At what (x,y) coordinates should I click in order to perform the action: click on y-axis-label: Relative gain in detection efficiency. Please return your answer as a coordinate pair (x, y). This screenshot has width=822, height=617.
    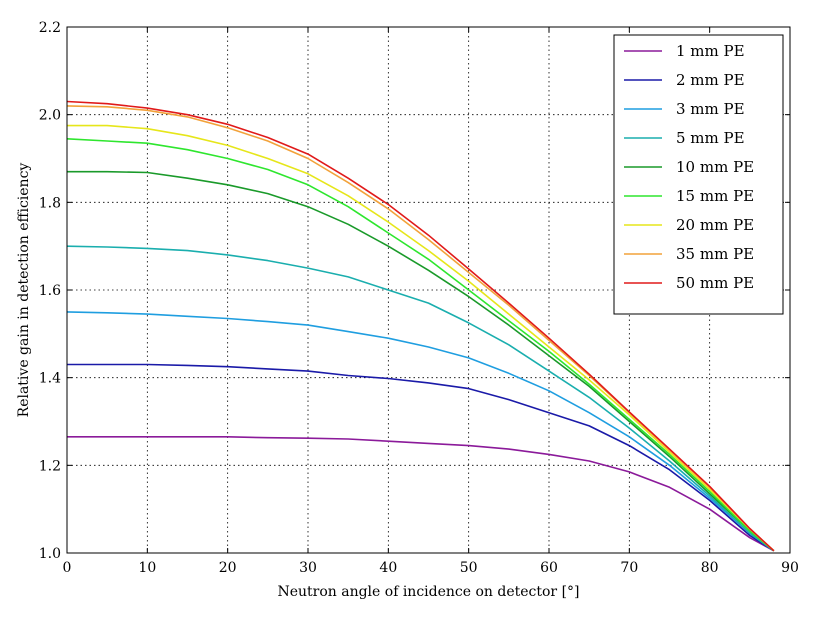
    Looking at the image, I should click on (24, 290).